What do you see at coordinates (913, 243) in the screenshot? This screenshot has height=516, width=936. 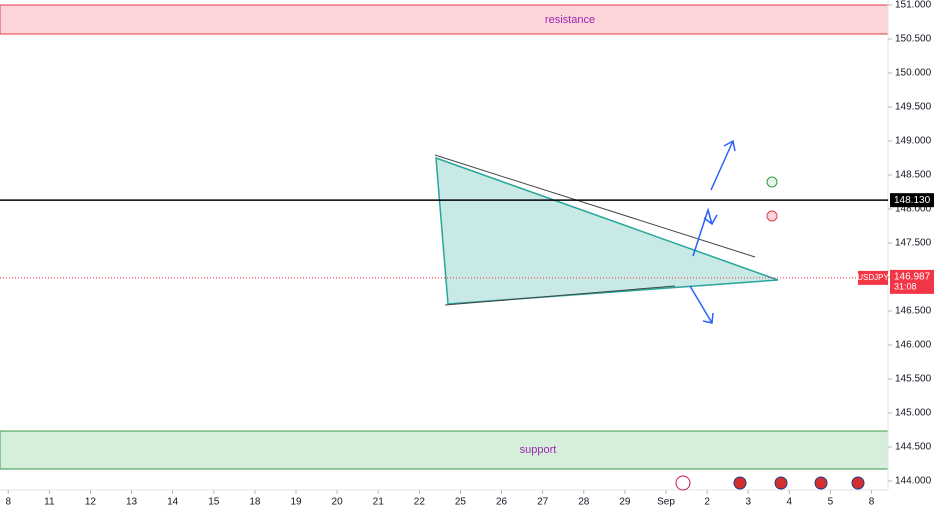 I see `y-tick-label: 147.500` at bounding box center [913, 243].